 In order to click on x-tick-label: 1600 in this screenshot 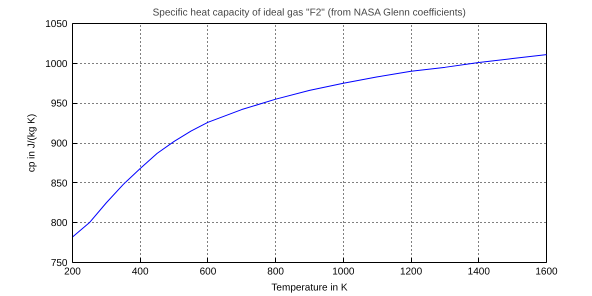, I will do `click(546, 272)`.